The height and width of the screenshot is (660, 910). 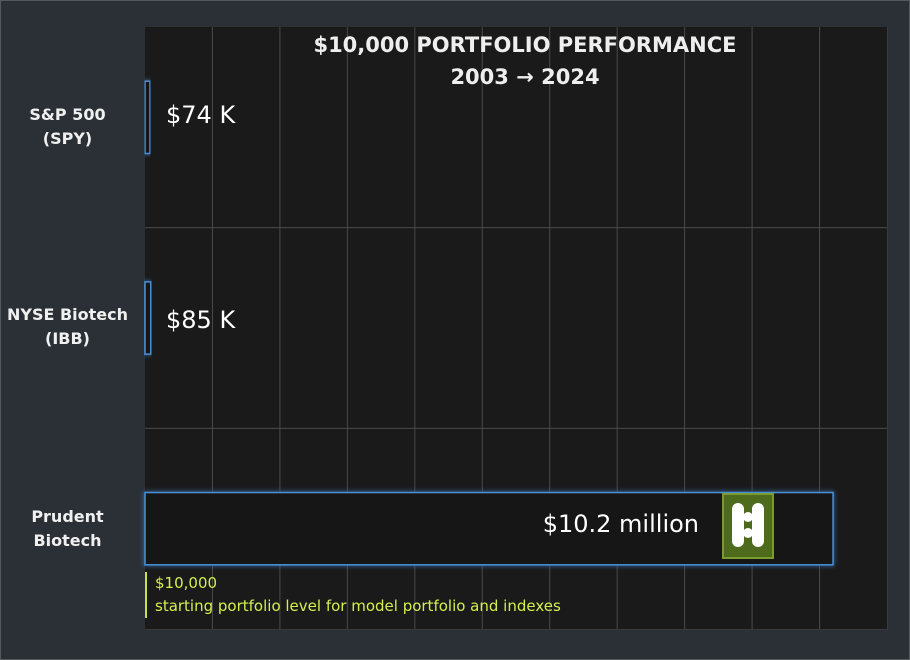 What do you see at coordinates (67, 528) in the screenshot?
I see `category-label-prudent: Prudent Biotech` at bounding box center [67, 528].